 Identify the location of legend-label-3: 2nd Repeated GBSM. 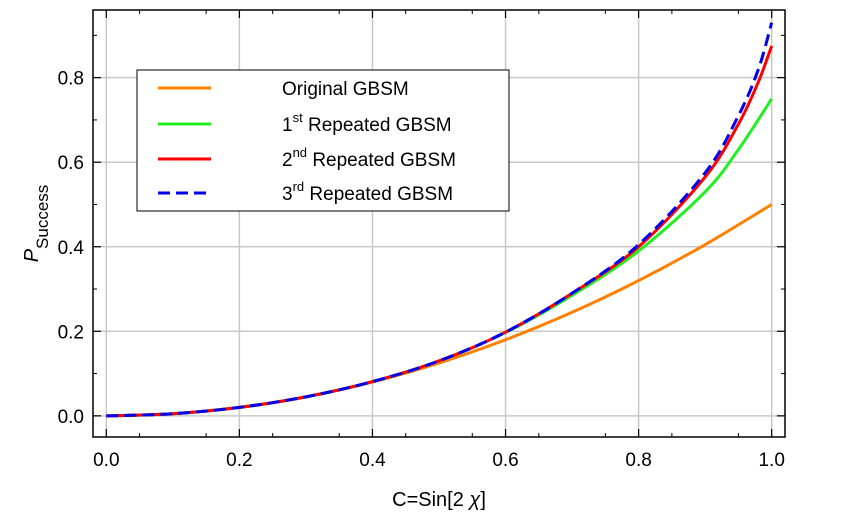
(369, 158).